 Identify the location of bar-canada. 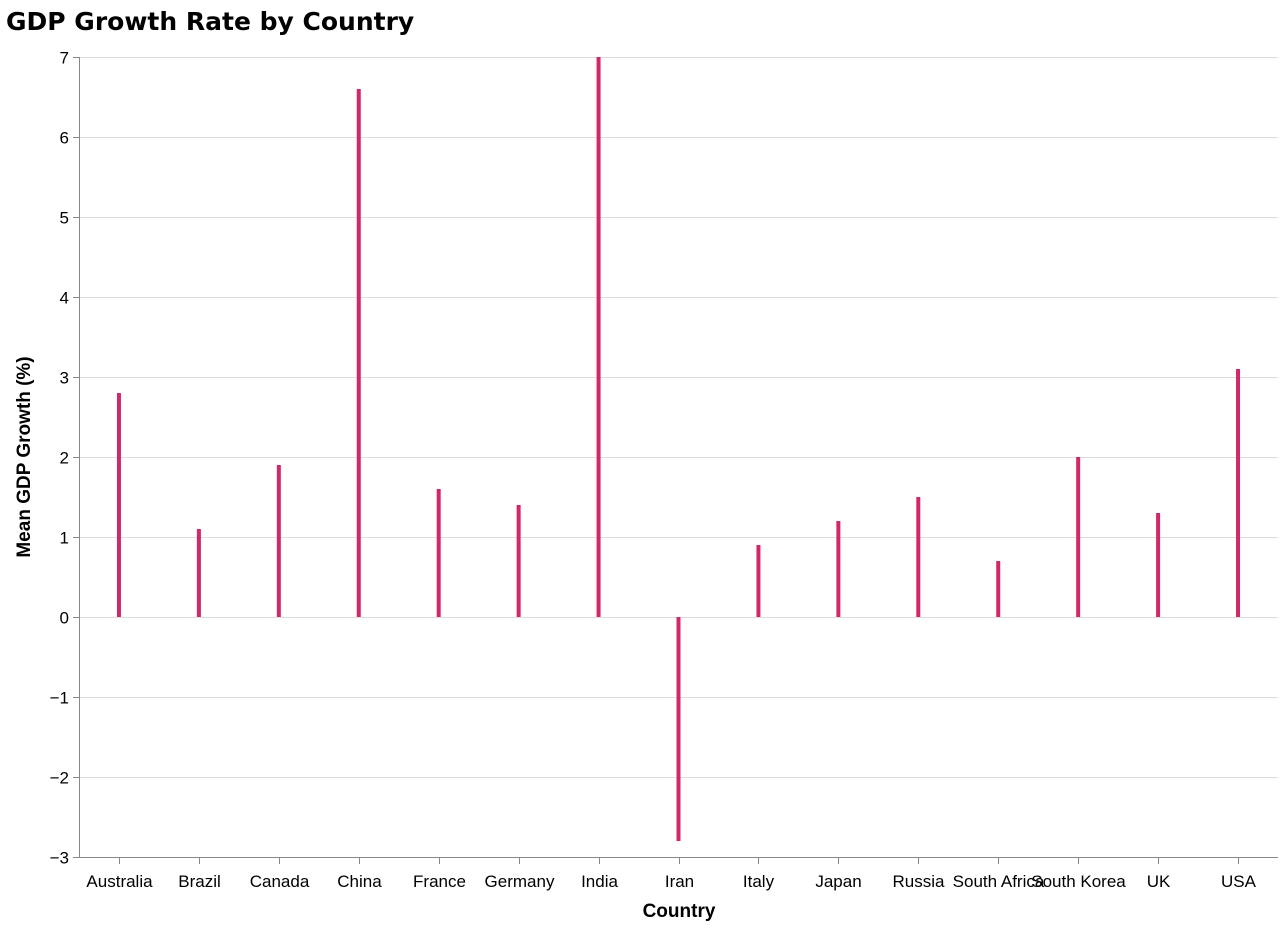
(278, 541).